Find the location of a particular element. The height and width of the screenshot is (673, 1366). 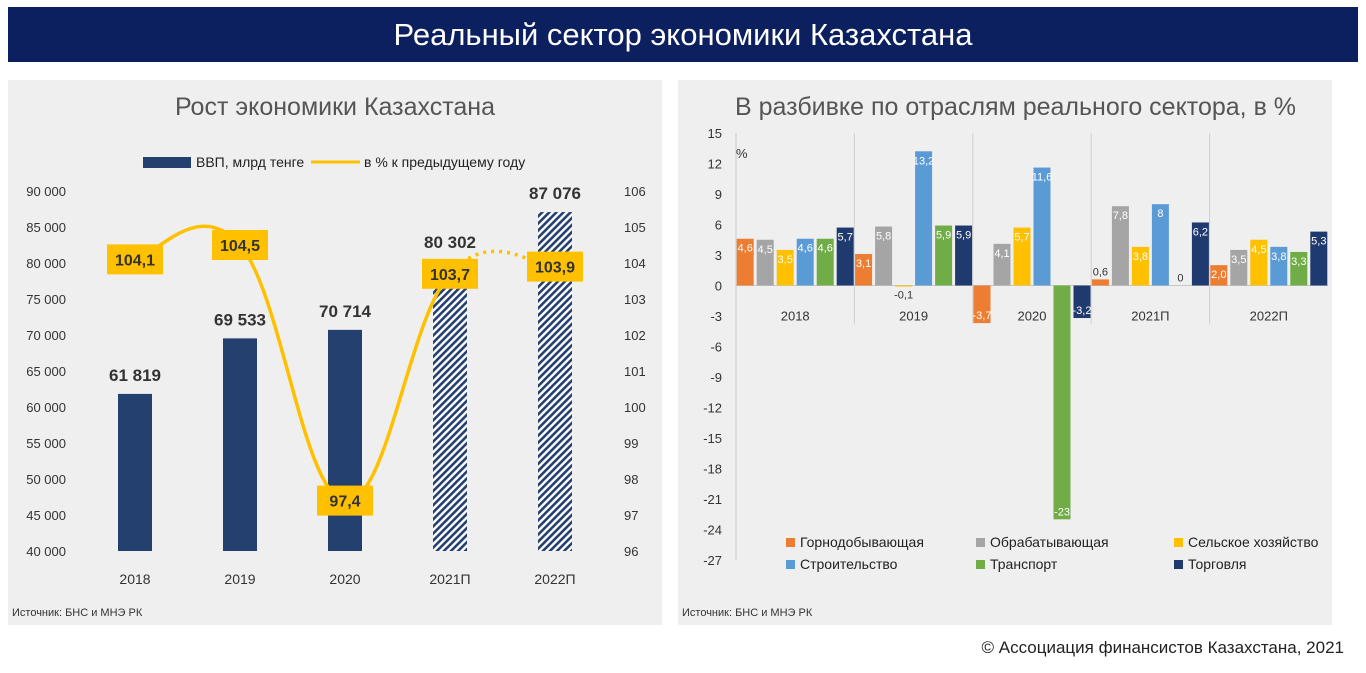

y-tick-label: 15 is located at coordinates (715, 133).